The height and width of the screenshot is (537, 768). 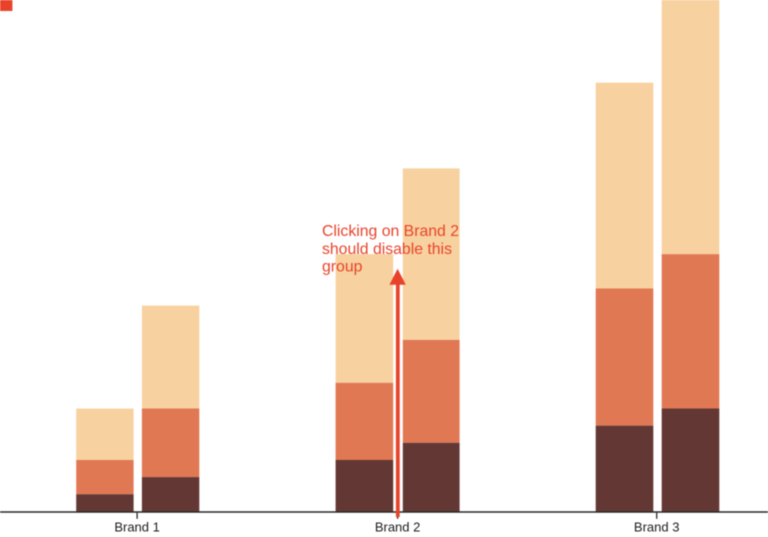 I want to click on svg-text: Brand 2, so click(x=398, y=527).